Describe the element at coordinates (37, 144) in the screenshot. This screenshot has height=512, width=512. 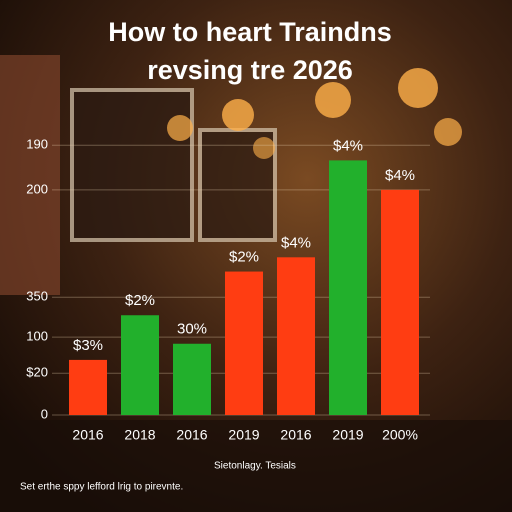
I see `y-tick-label: 190` at that location.